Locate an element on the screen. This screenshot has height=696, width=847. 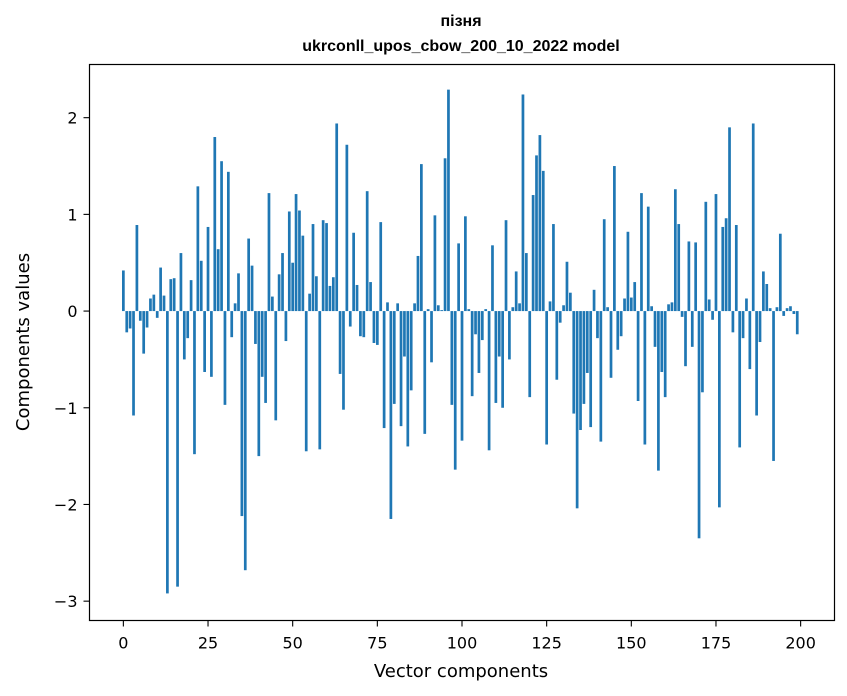
x-tick-label: 200 is located at coordinates (800, 643).